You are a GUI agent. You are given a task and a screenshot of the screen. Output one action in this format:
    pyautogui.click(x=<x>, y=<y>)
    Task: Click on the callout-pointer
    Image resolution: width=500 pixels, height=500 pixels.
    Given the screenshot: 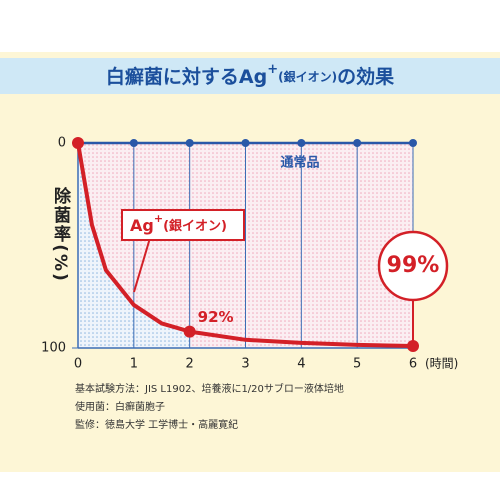 What is the action you would take?
    pyautogui.click(x=142, y=265)
    